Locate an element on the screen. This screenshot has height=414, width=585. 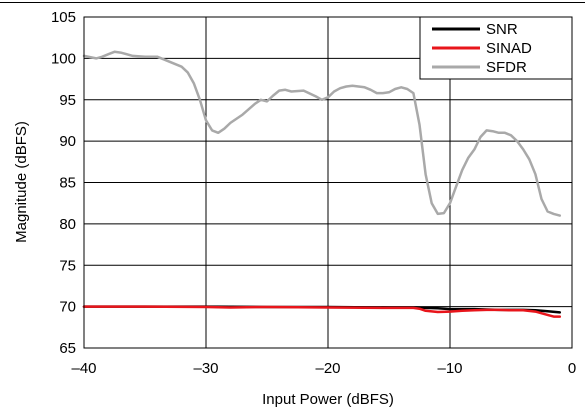
legend-label-sinad: SINAD is located at coordinates (509, 48).